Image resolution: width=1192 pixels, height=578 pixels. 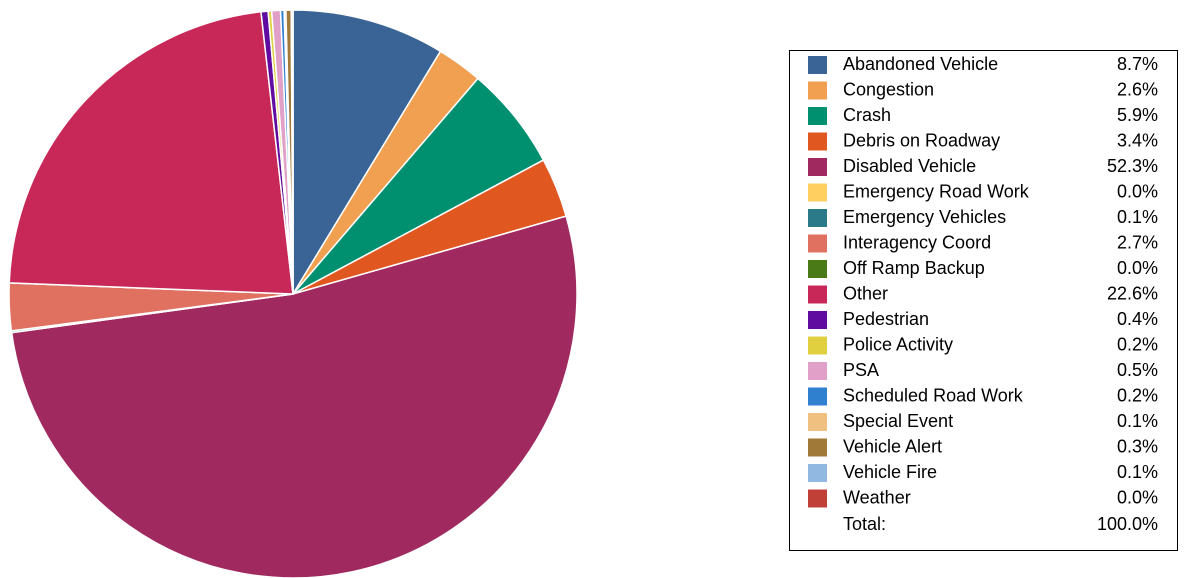 What do you see at coordinates (1137, 89) in the screenshot?
I see `legend-value: 2.6%` at bounding box center [1137, 89].